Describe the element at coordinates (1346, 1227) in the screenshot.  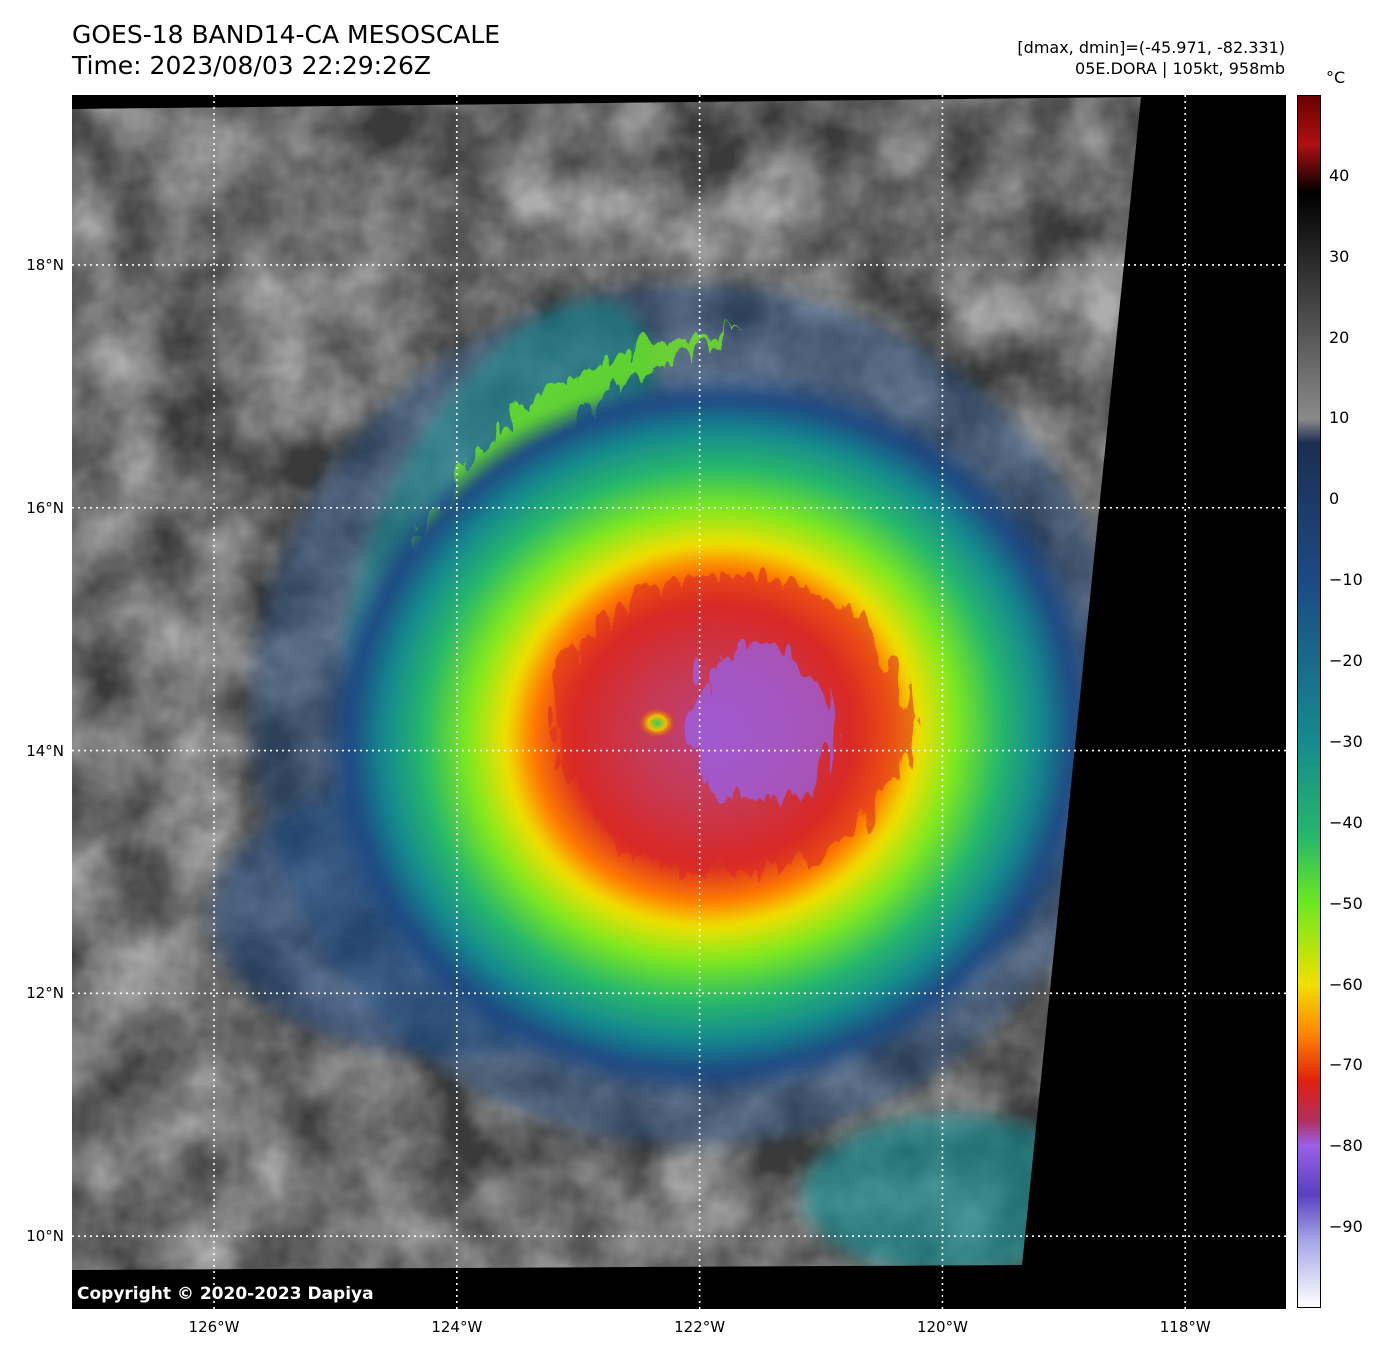
I see `colorbar-tick-label: −90` at that location.